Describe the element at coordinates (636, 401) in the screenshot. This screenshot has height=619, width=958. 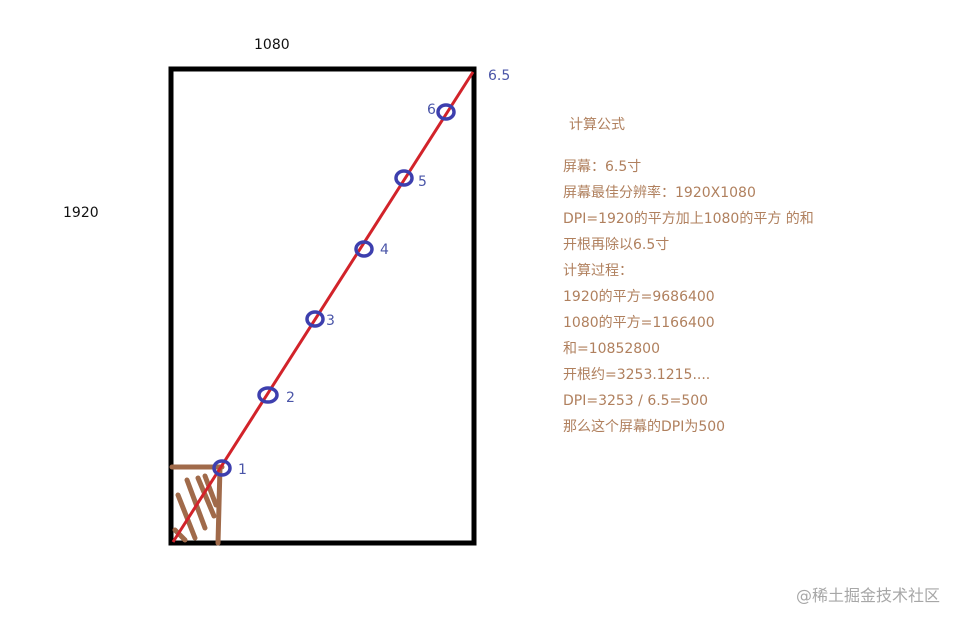
I see `formula-line: DPI=3253 / 6.5=500` at that location.